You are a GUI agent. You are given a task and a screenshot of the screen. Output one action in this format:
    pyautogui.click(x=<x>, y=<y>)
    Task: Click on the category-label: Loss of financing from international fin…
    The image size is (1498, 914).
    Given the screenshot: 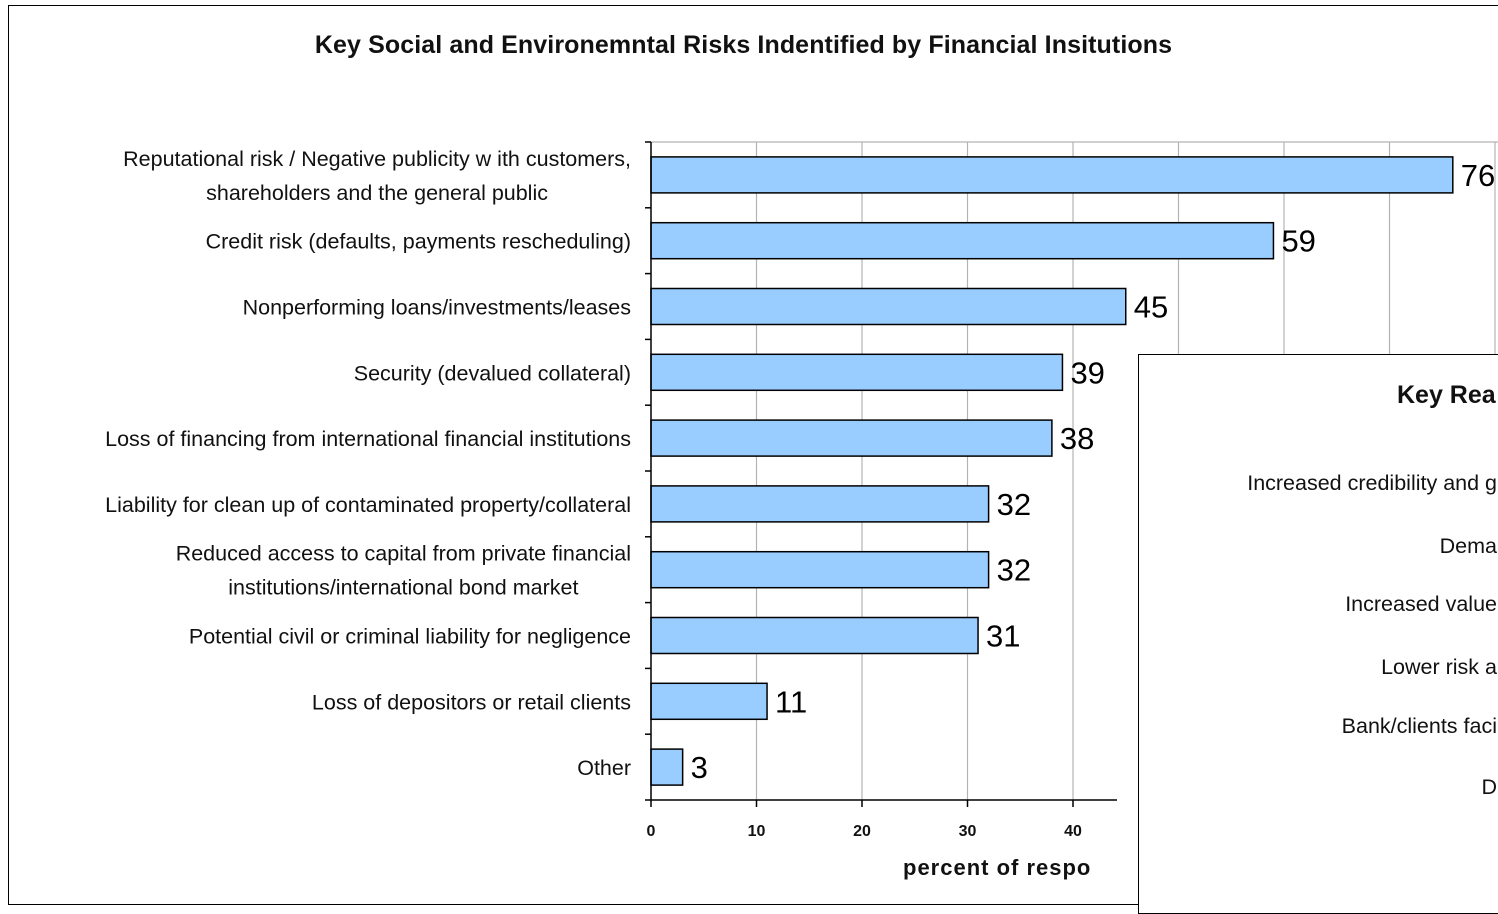 What is the action you would take?
    pyautogui.click(x=368, y=439)
    